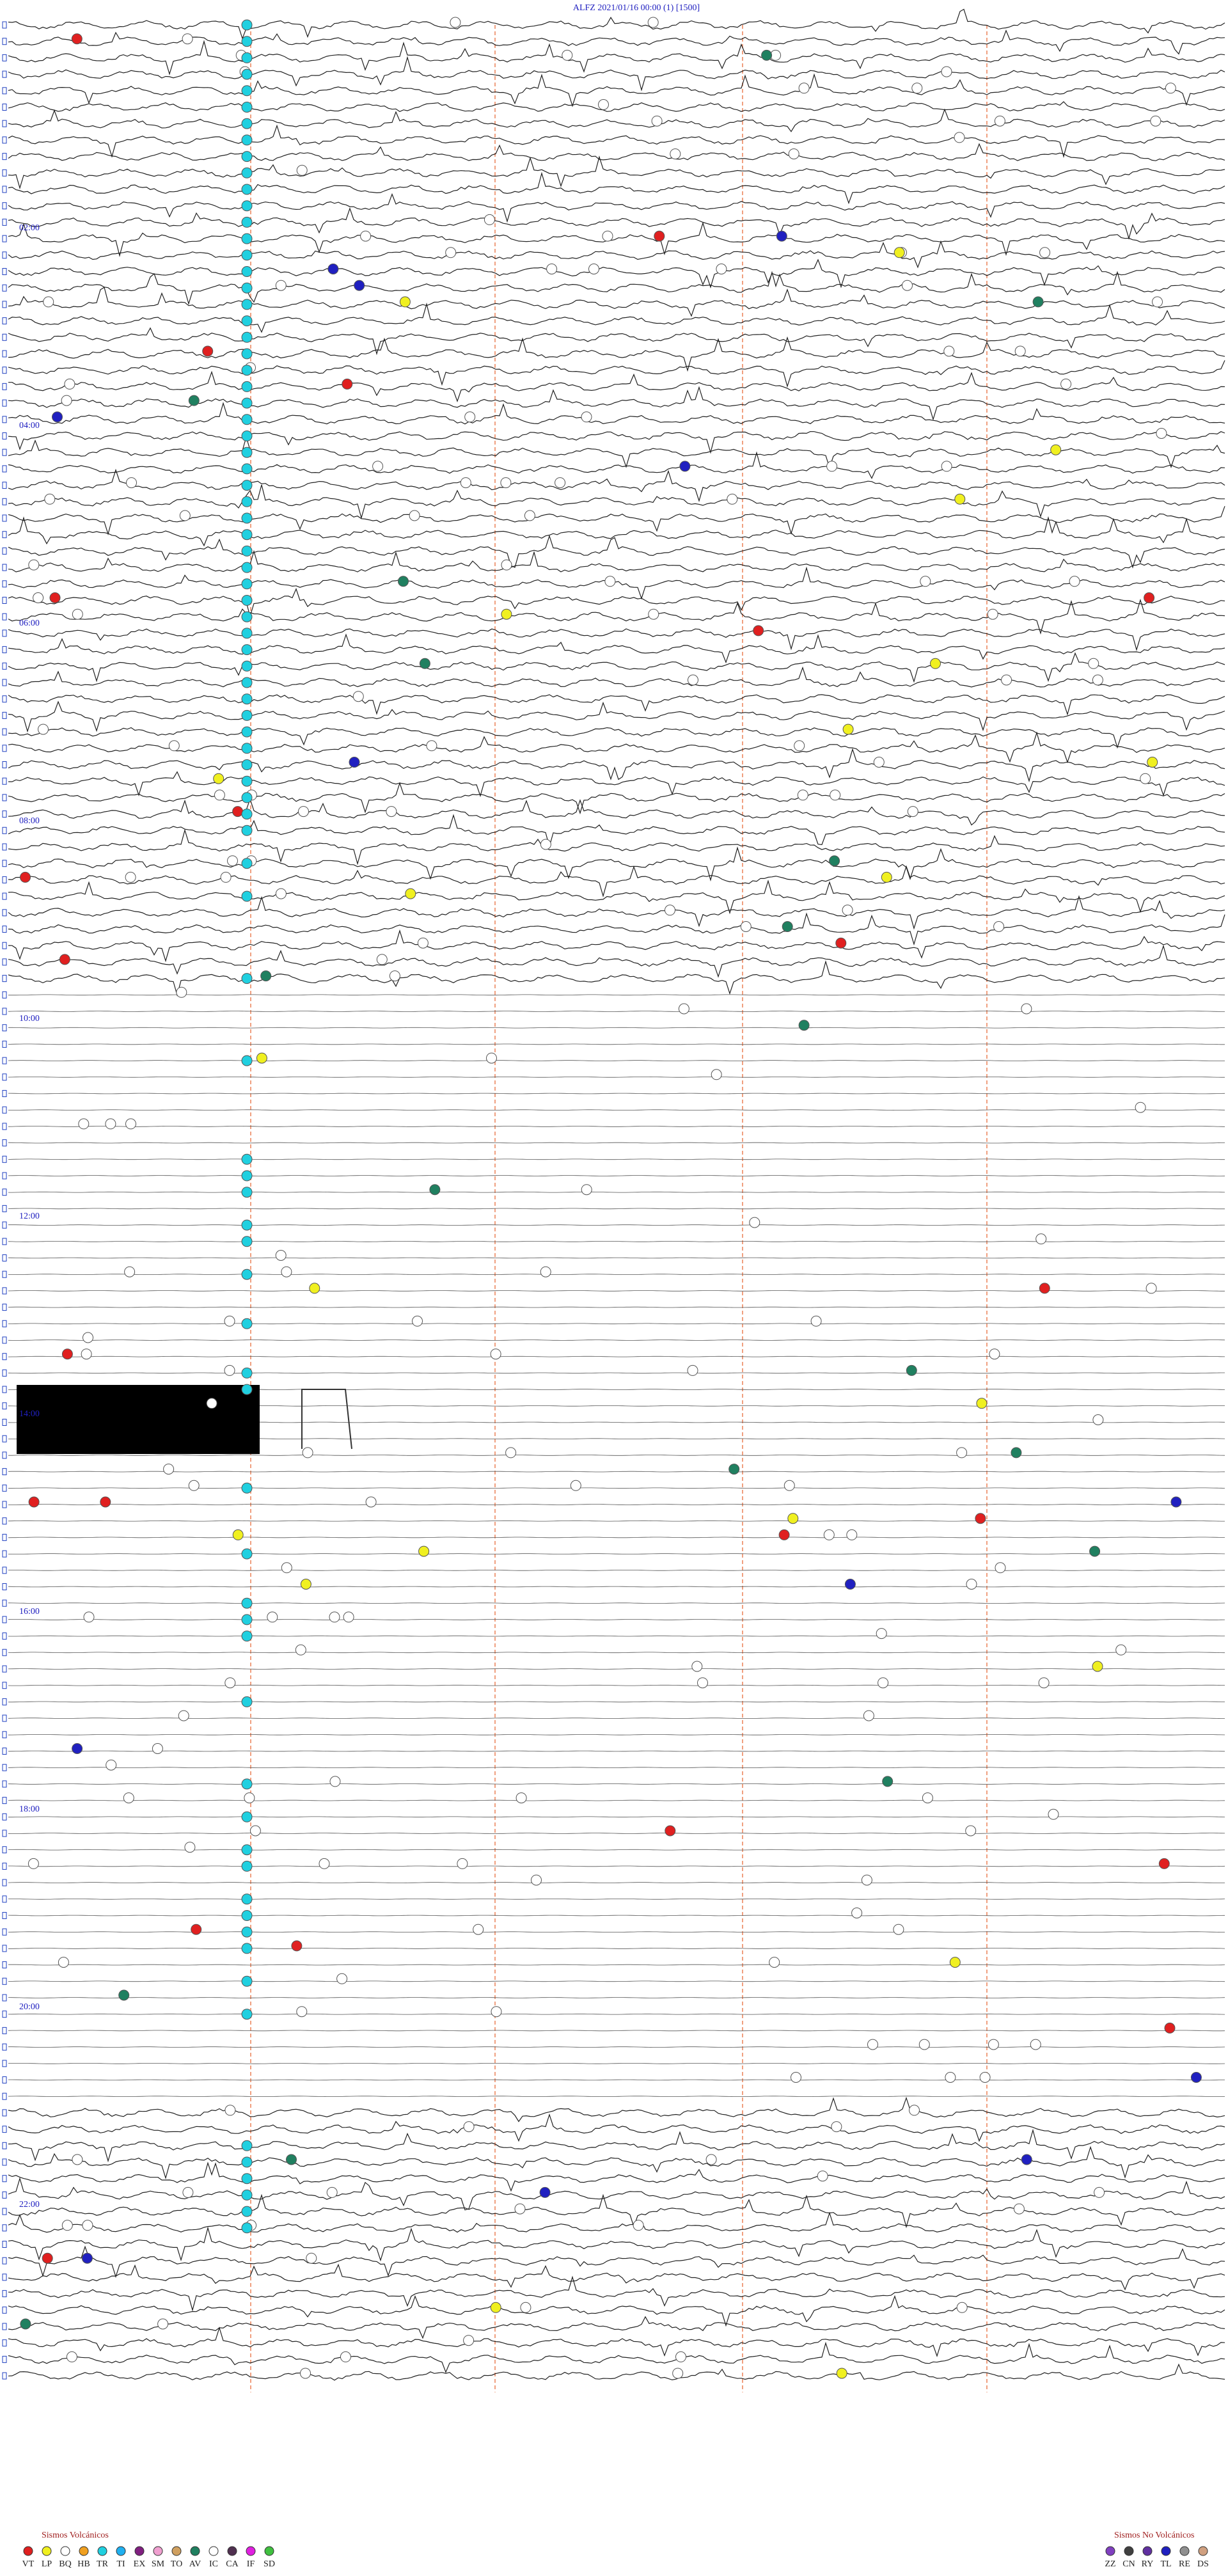 The width and height of the screenshot is (1228, 2576). I want to click on legend-label: VT, so click(28, 2564).